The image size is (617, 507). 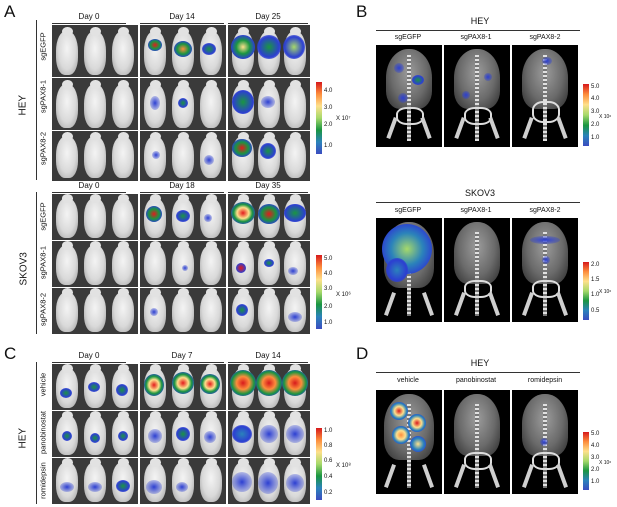 I want to click on panel-letter-b: B, so click(x=362, y=11).